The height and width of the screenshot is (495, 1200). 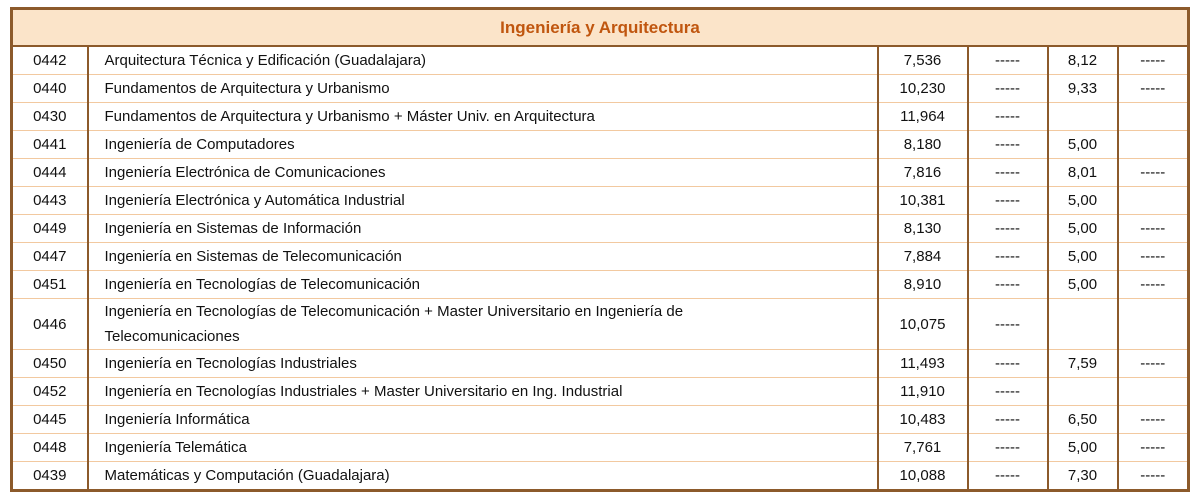 I want to click on grade: 10,230, so click(x=922, y=88).